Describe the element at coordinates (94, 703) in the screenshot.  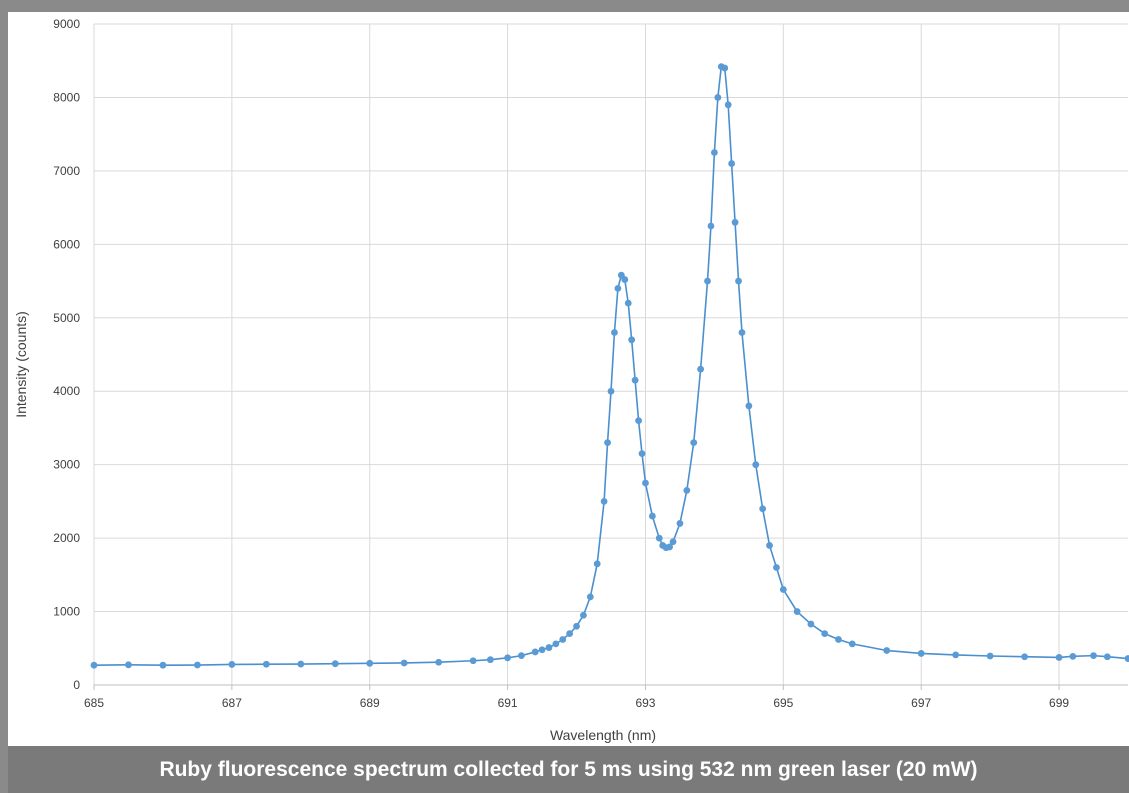
I see `x-tick-label: 685` at that location.